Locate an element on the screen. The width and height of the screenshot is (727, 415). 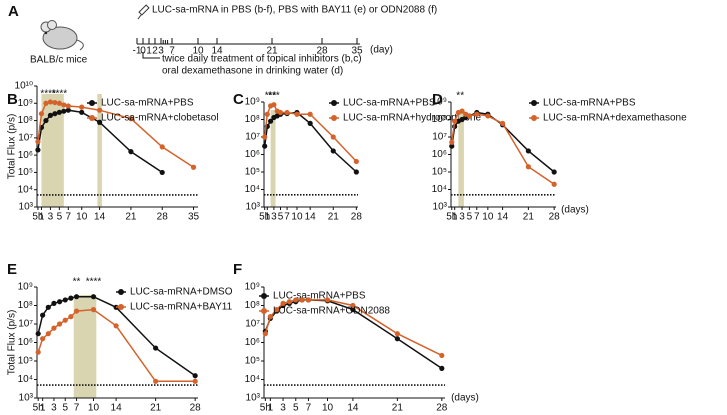
x-tick-label: 3 is located at coordinates (54, 408).